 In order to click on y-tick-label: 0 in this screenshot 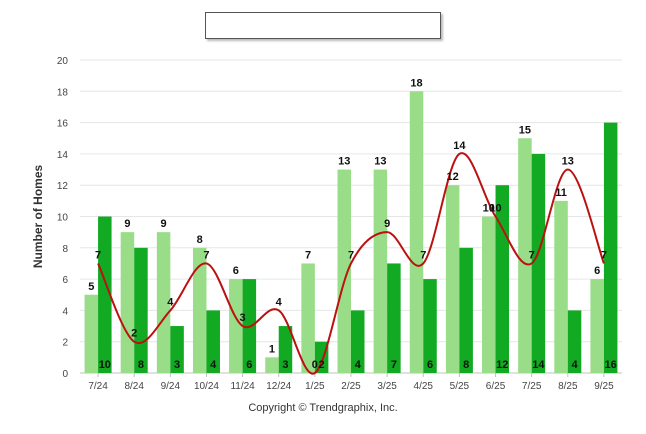, I will do `click(65, 374)`.